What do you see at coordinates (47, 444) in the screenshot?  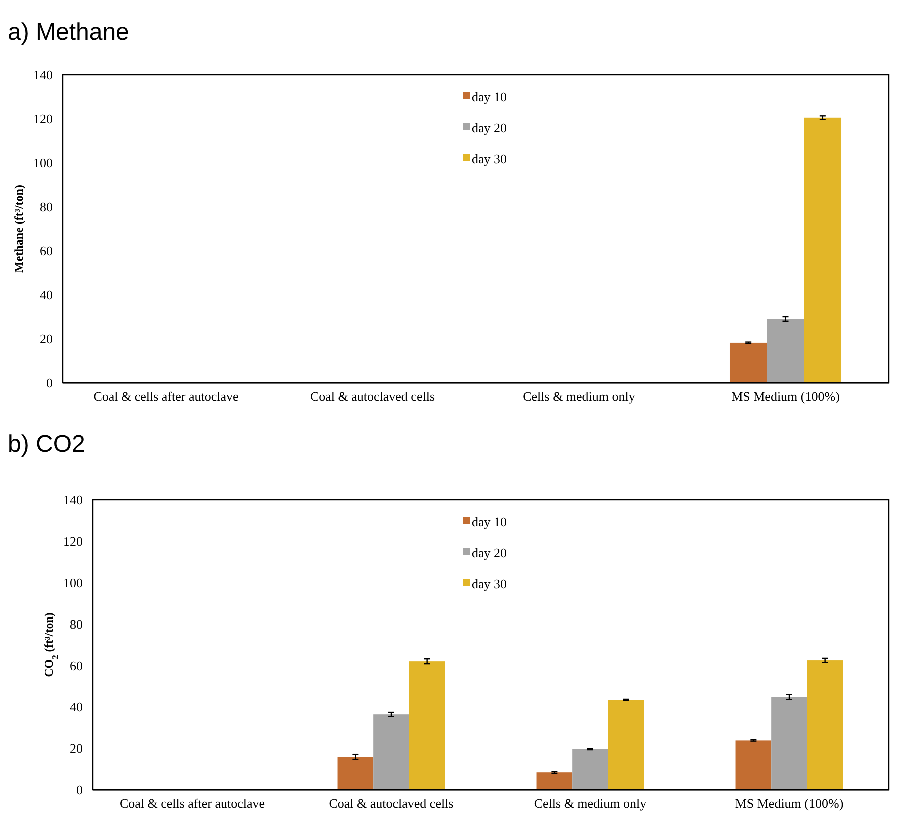 I see `chart-title: b) CO2` at bounding box center [47, 444].